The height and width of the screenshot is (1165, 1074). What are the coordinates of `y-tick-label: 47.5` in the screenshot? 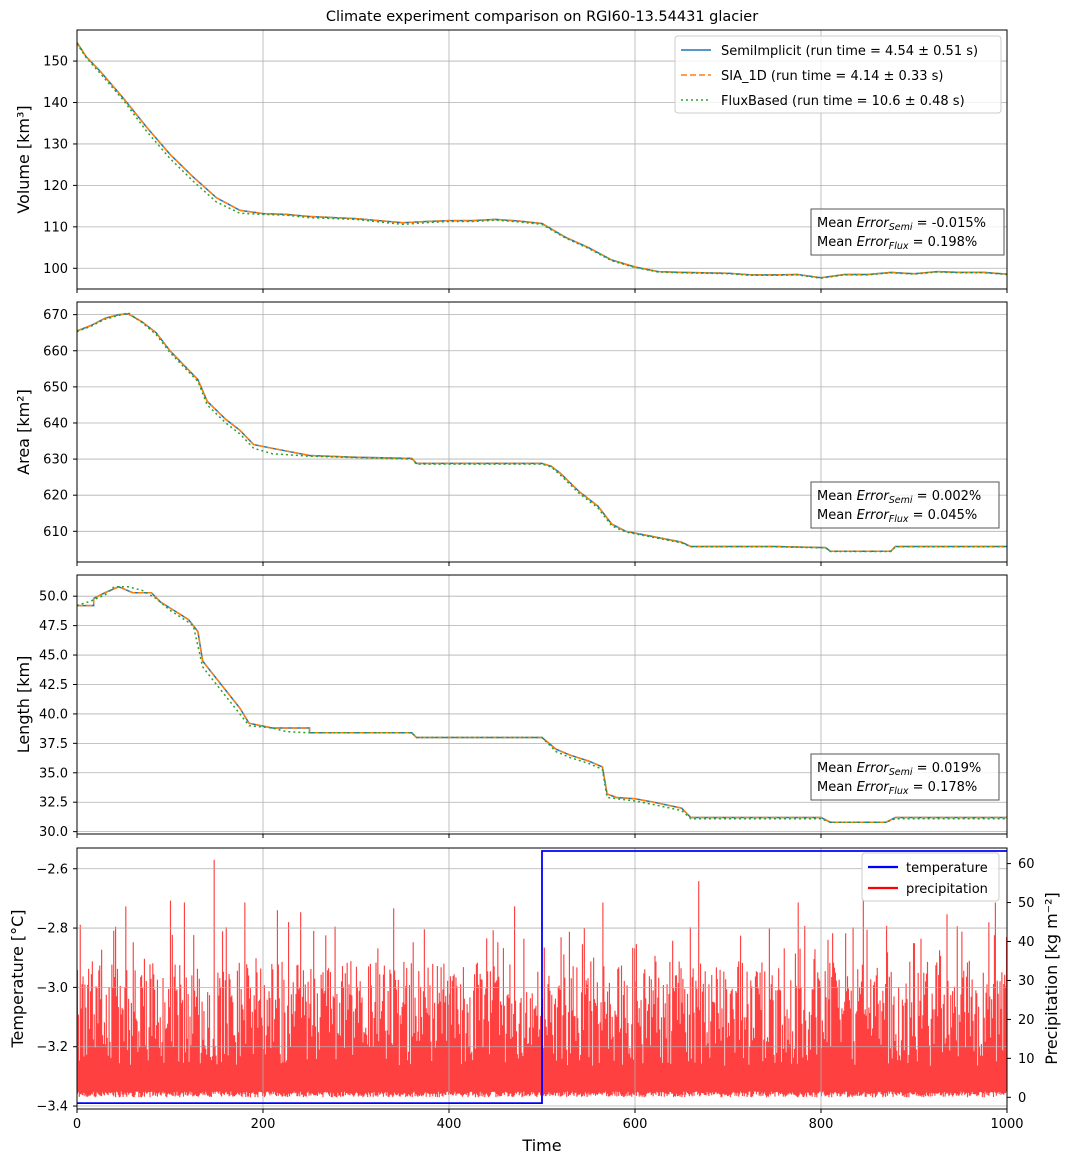 It's located at (53, 626).